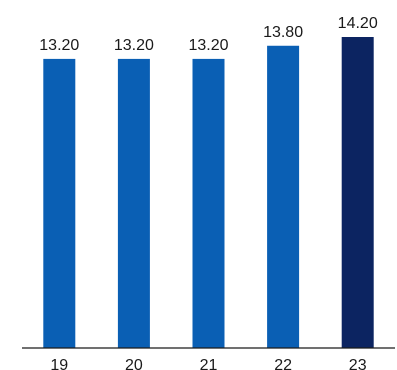  Describe the element at coordinates (134, 363) in the screenshot. I see `x-tick-label-20: 20` at that location.